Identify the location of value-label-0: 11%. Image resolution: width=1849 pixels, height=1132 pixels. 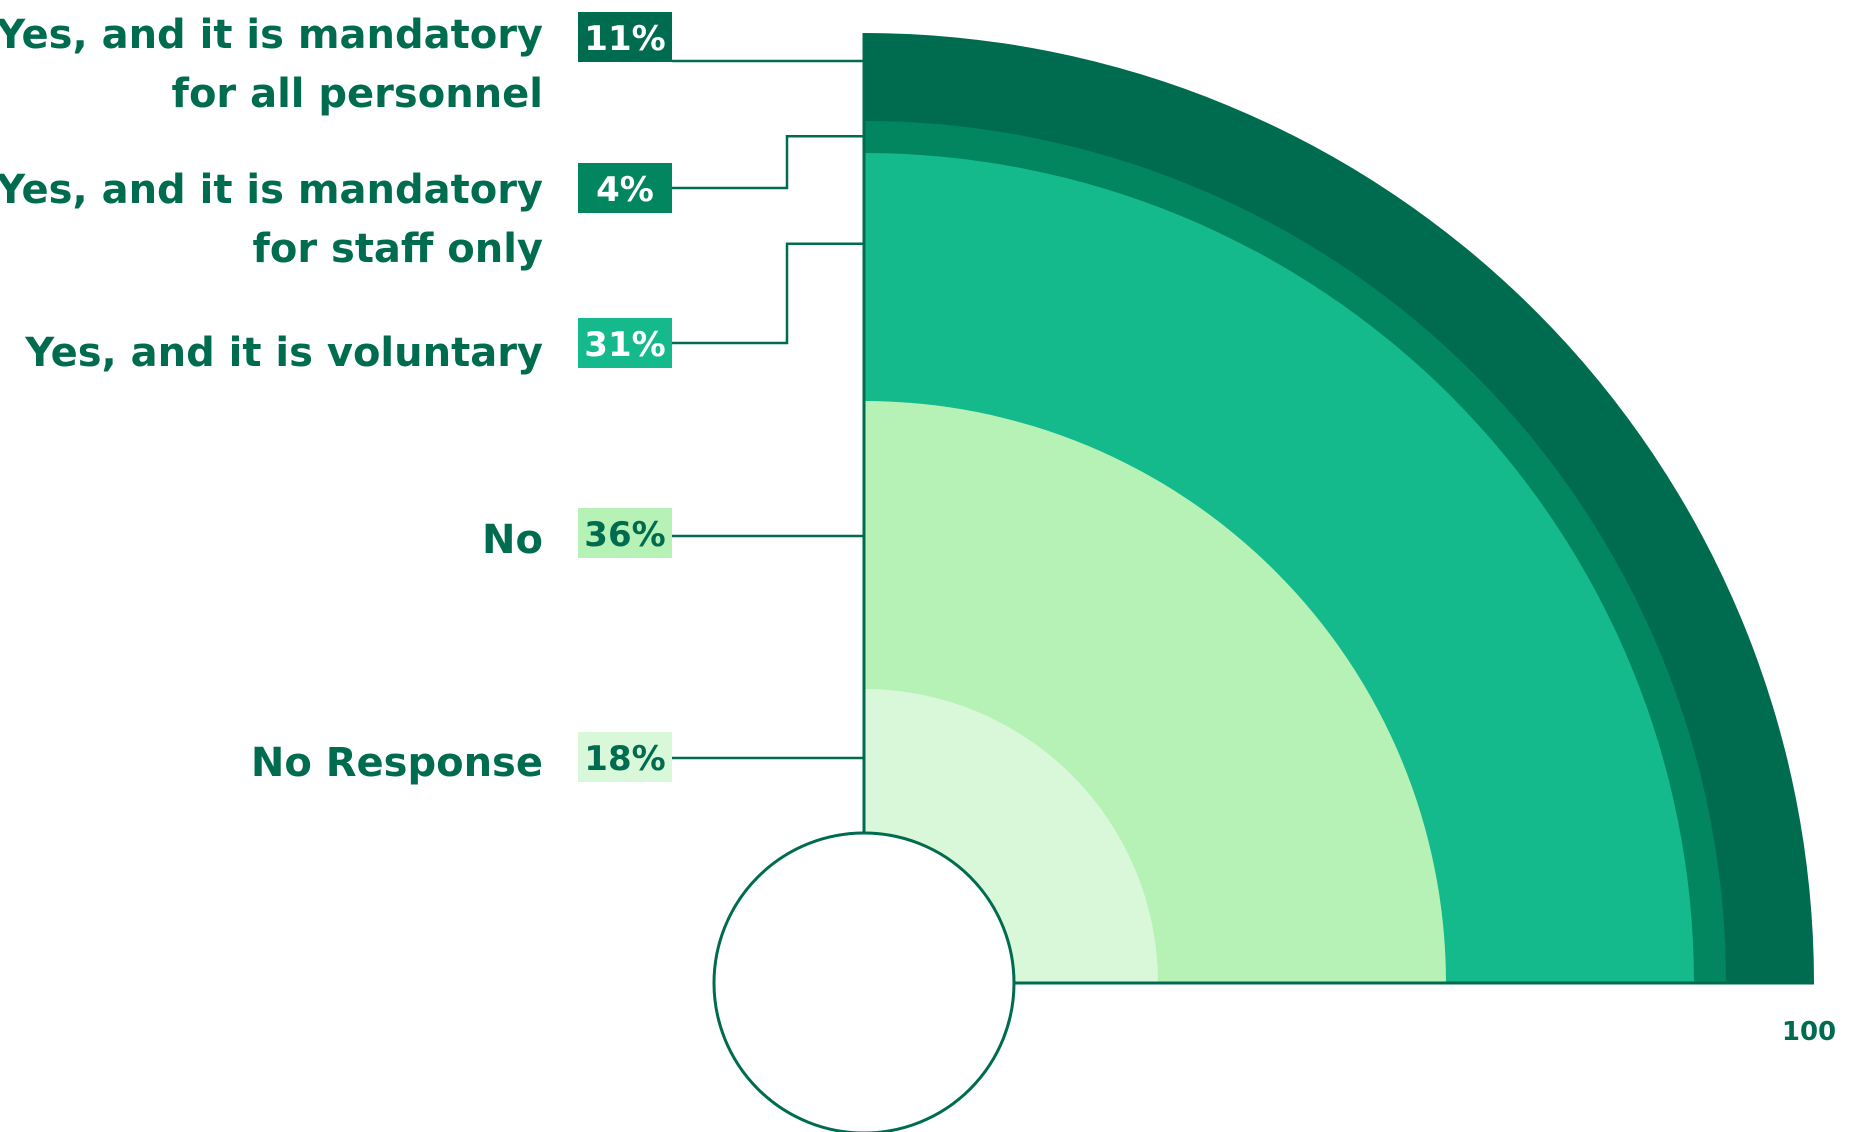
(624, 39).